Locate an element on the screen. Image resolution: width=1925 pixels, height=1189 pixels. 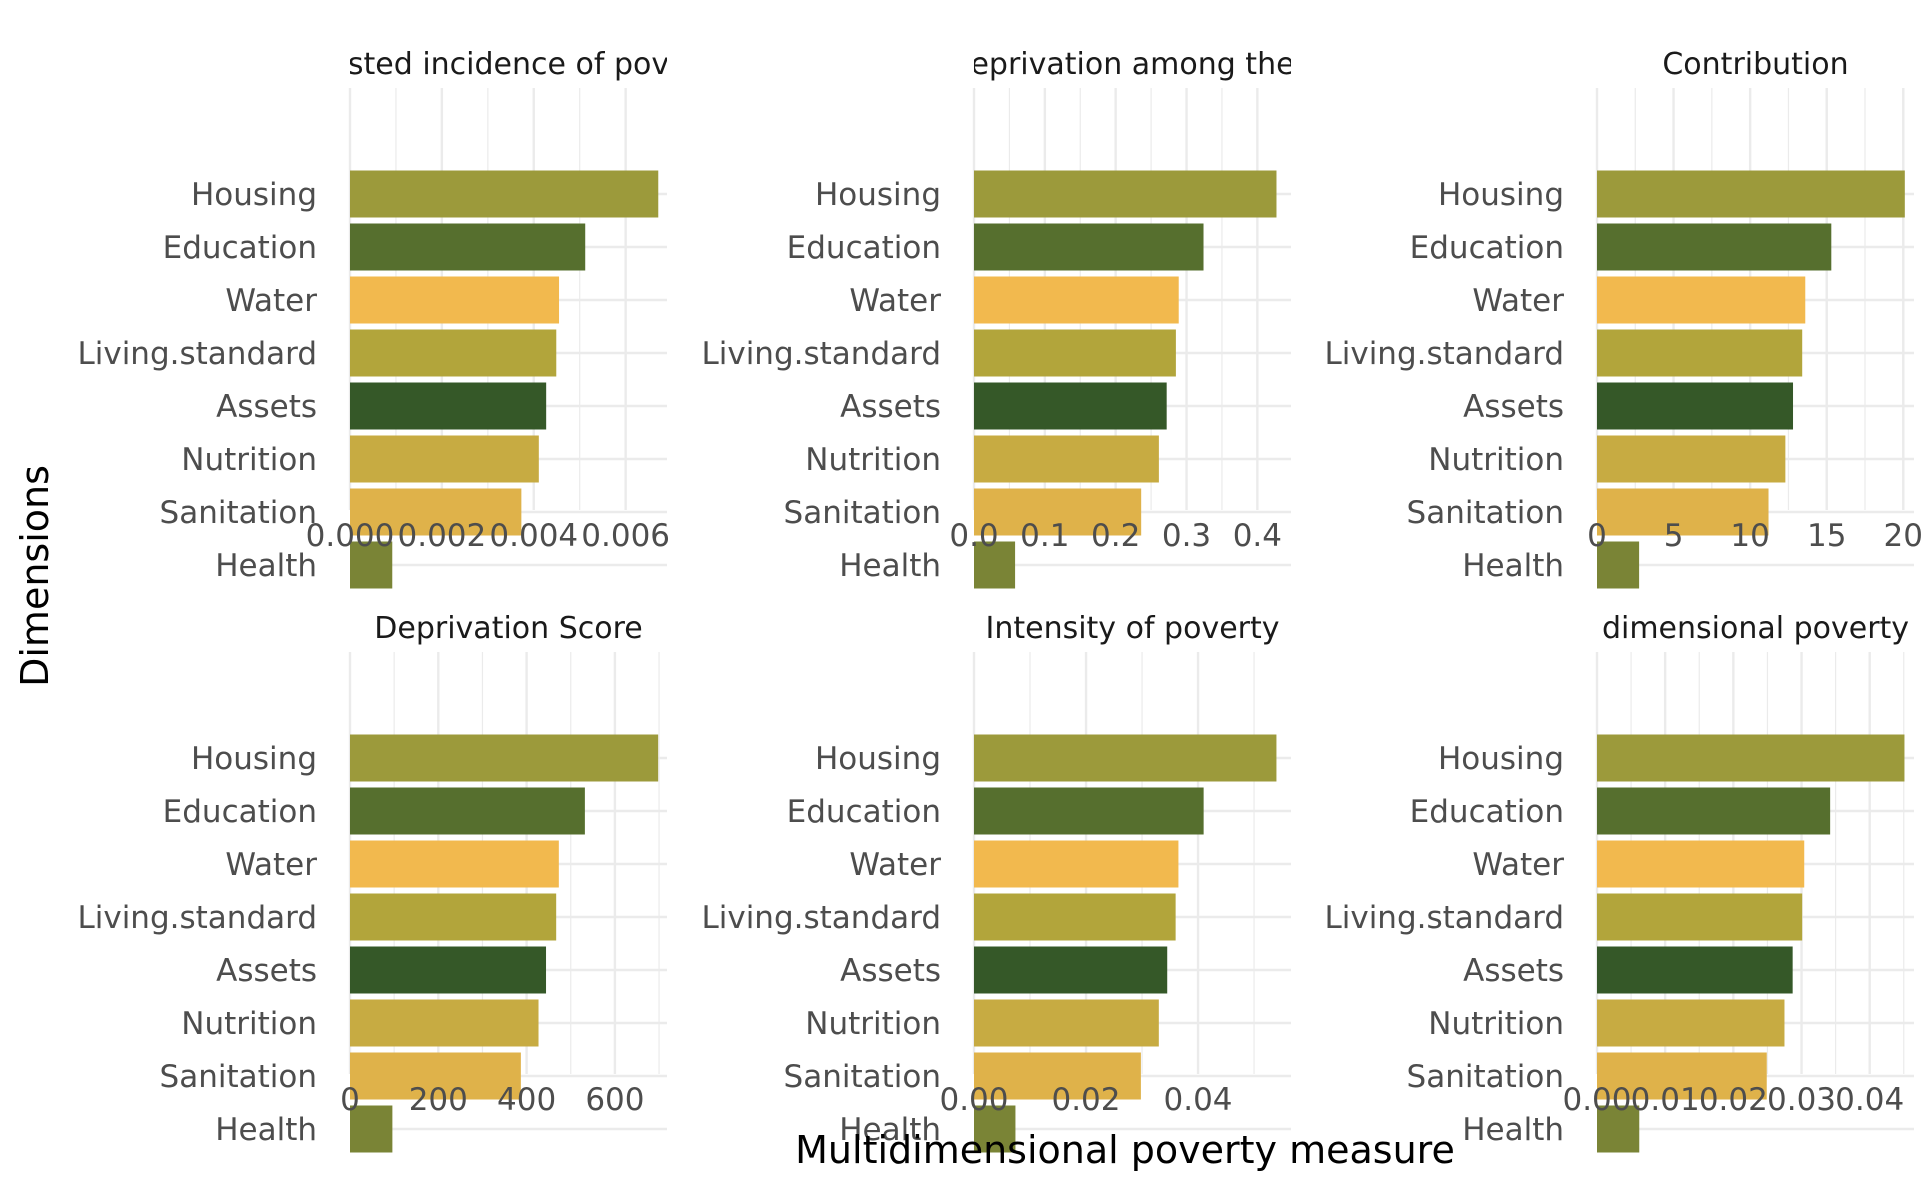
panel-title: eprivation among the is located at coordinates (1132, 64).